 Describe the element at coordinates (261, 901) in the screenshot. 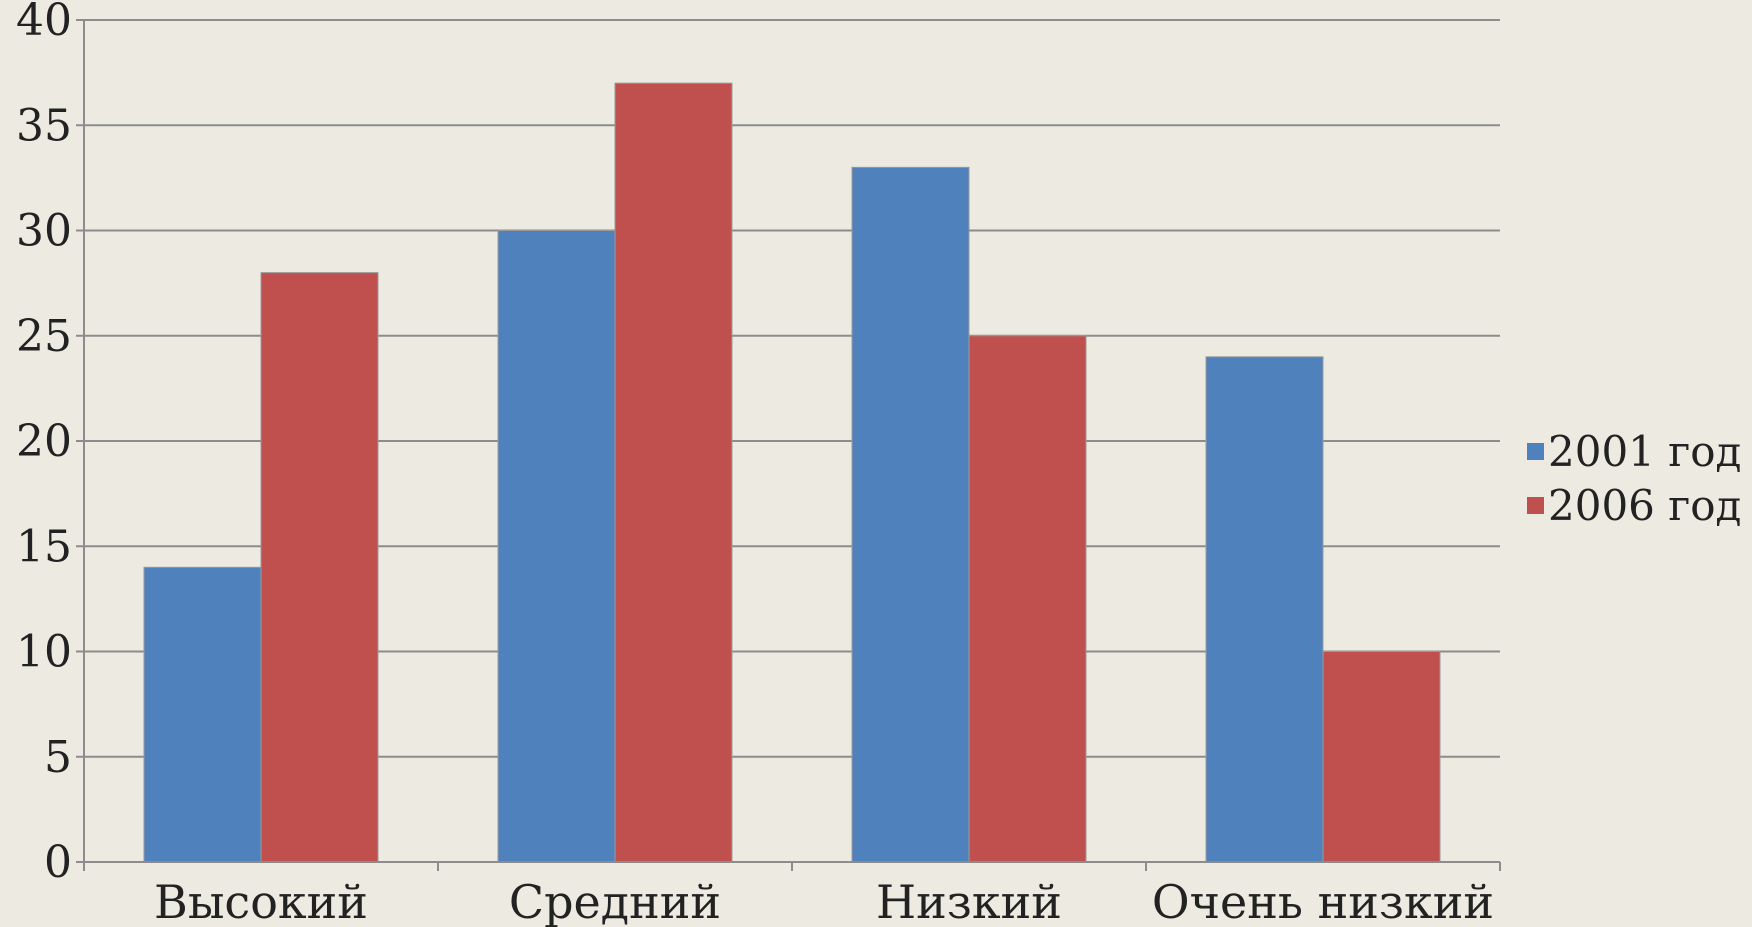

I see `x-category-label: Высокий` at that location.